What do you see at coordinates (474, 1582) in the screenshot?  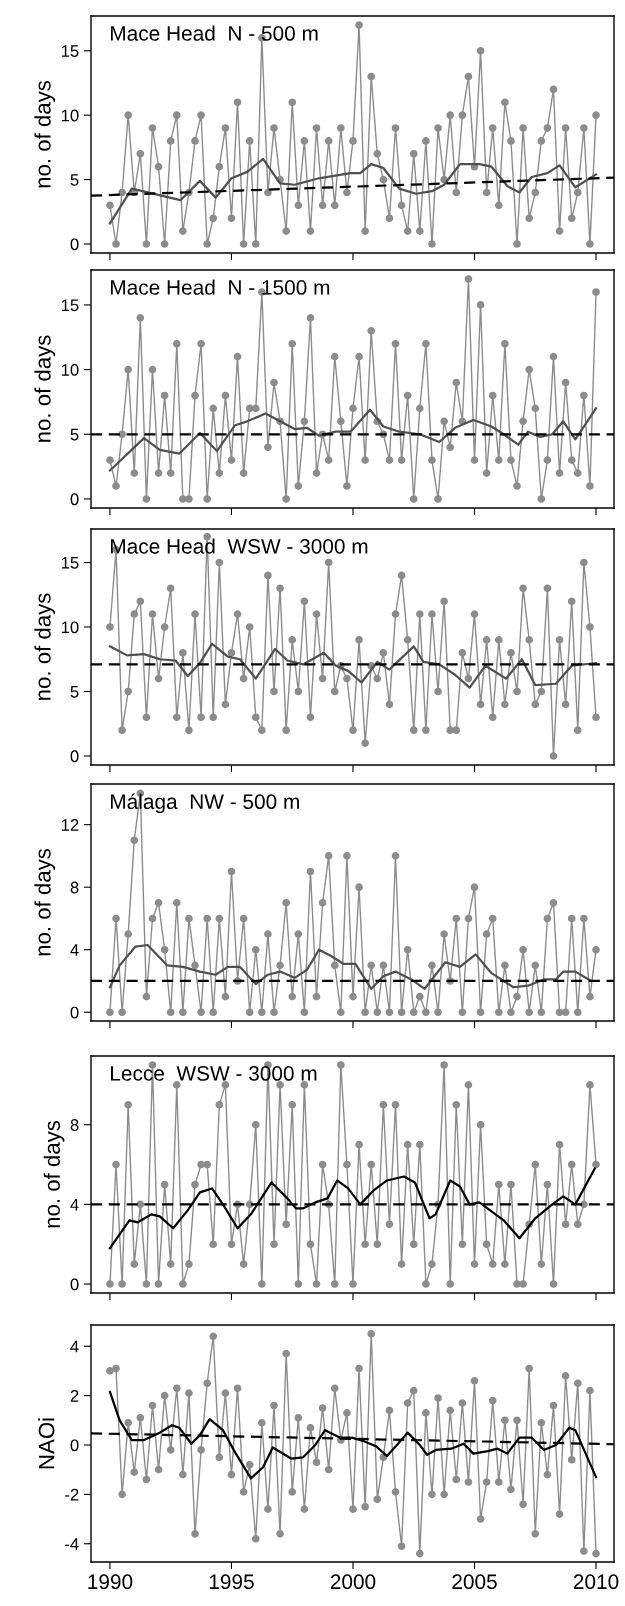 I see `x-tick-label: 2005` at bounding box center [474, 1582].